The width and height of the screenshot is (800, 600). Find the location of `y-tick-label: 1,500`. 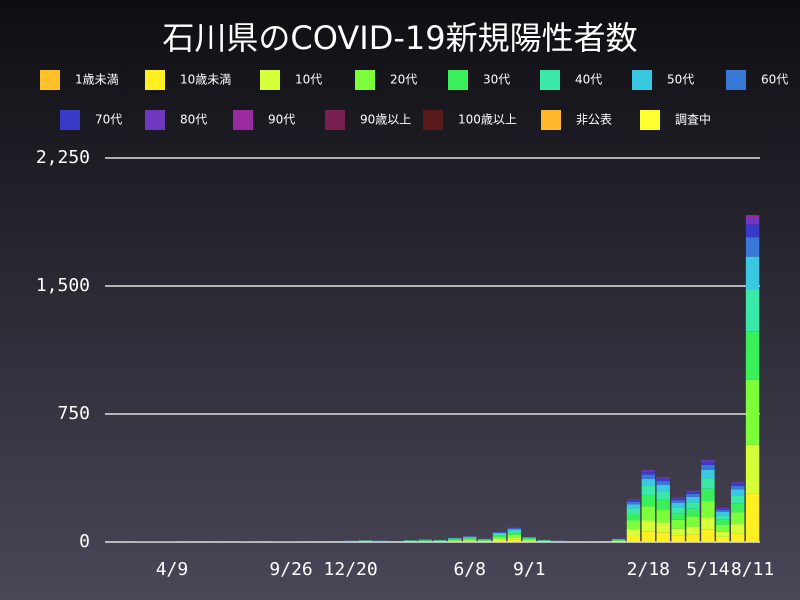

y-tick-label: 1,500 is located at coordinates (63, 285).